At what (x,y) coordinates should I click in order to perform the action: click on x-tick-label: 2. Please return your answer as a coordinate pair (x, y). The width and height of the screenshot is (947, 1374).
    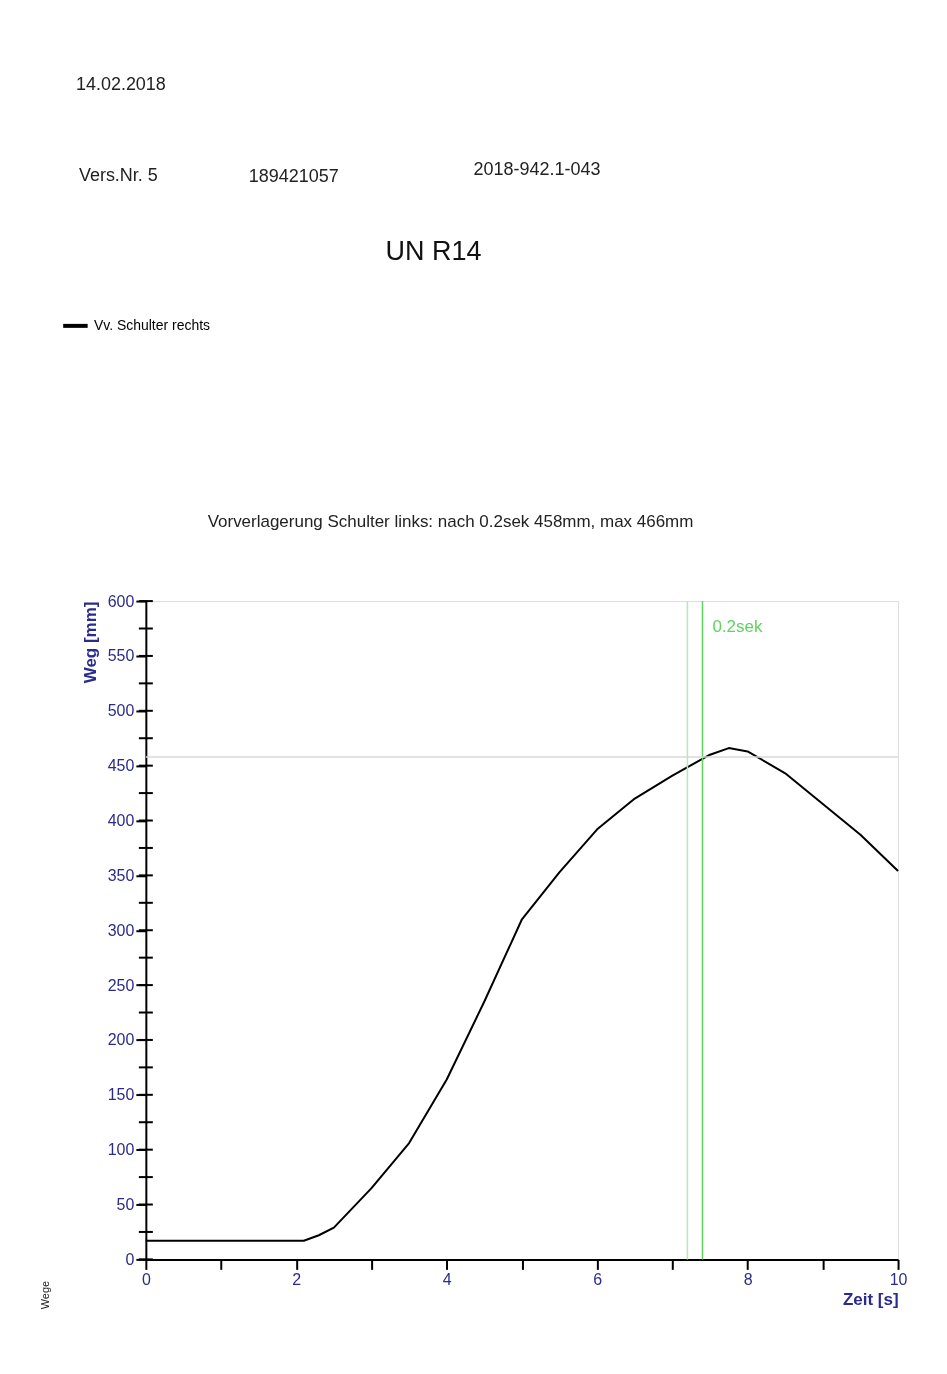
    Looking at the image, I should click on (297, 1279).